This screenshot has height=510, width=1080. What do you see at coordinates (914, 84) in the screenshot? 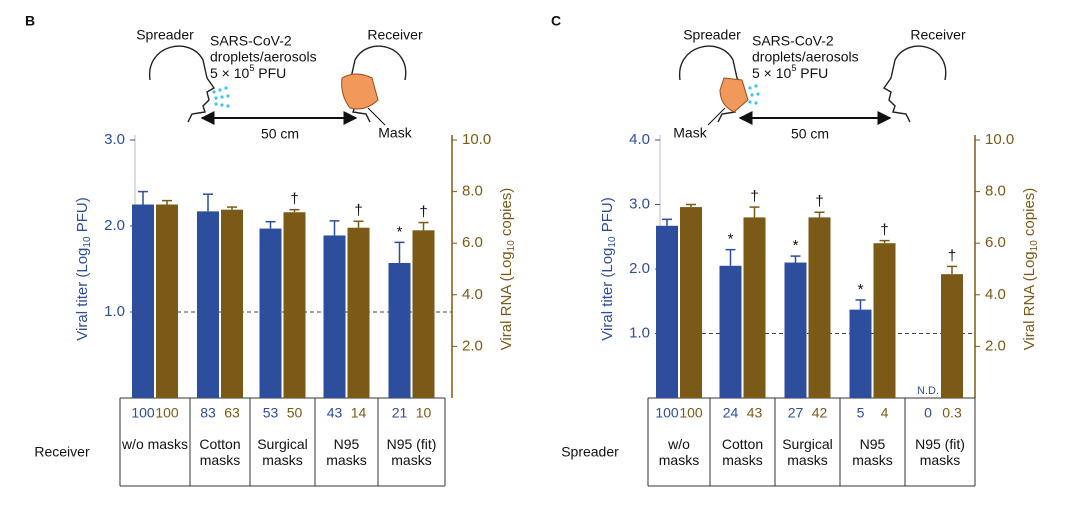
I see `receiver-head` at bounding box center [914, 84].